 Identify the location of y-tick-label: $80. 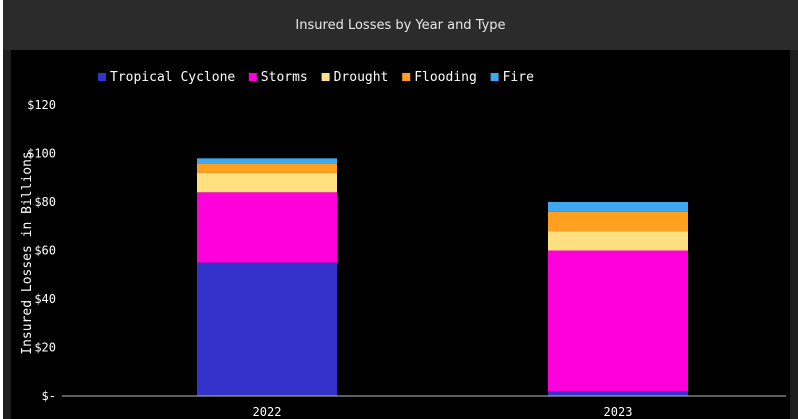
(45, 202).